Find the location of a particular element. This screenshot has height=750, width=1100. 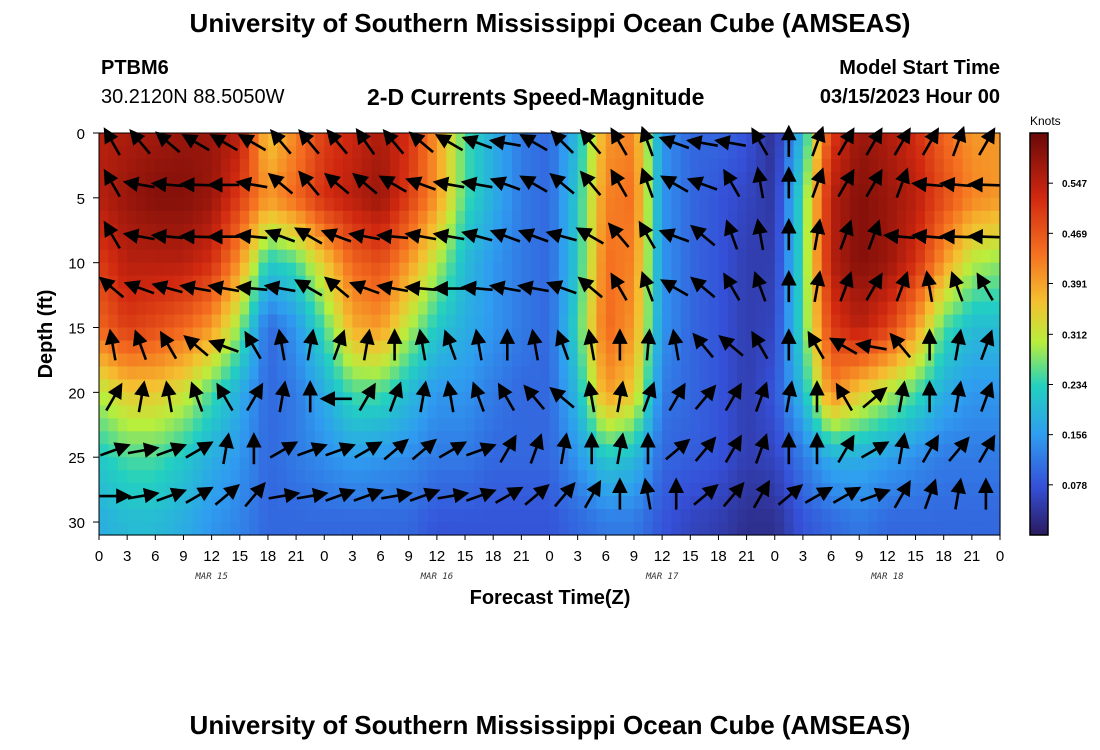

colorbar-tick-label: 0.312 is located at coordinates (1074, 335).